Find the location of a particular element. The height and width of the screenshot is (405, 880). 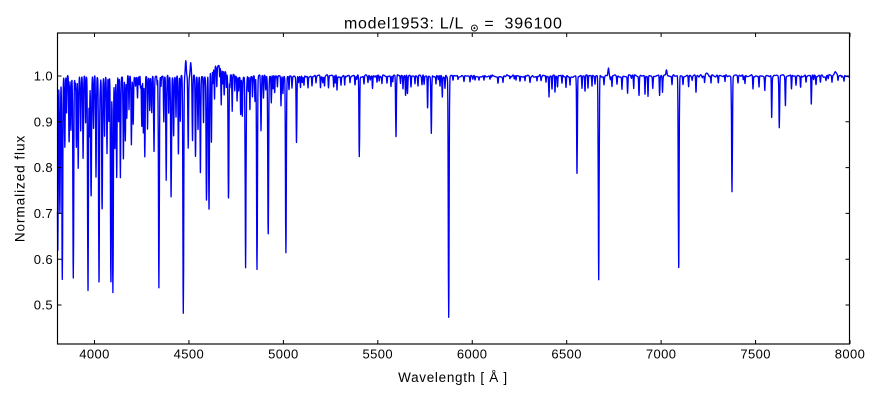

svg-text: 396100 is located at coordinates (534, 23).